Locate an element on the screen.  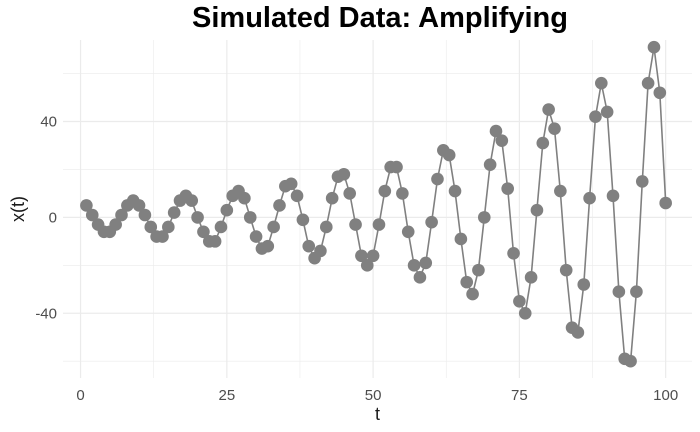
x-tick-label: 75 is located at coordinates (519, 395).